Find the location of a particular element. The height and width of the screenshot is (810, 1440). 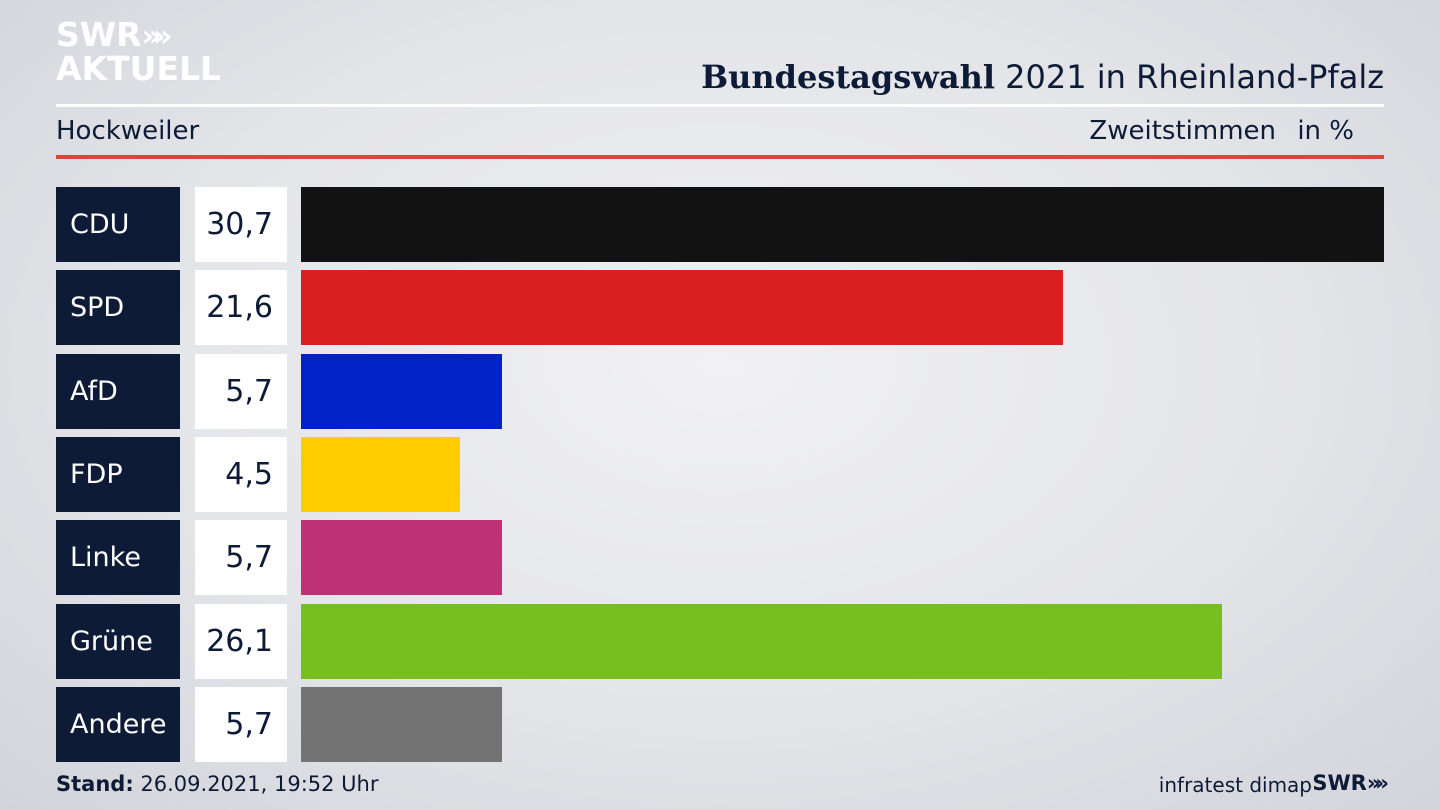

party-label: Linke is located at coordinates (118, 557).